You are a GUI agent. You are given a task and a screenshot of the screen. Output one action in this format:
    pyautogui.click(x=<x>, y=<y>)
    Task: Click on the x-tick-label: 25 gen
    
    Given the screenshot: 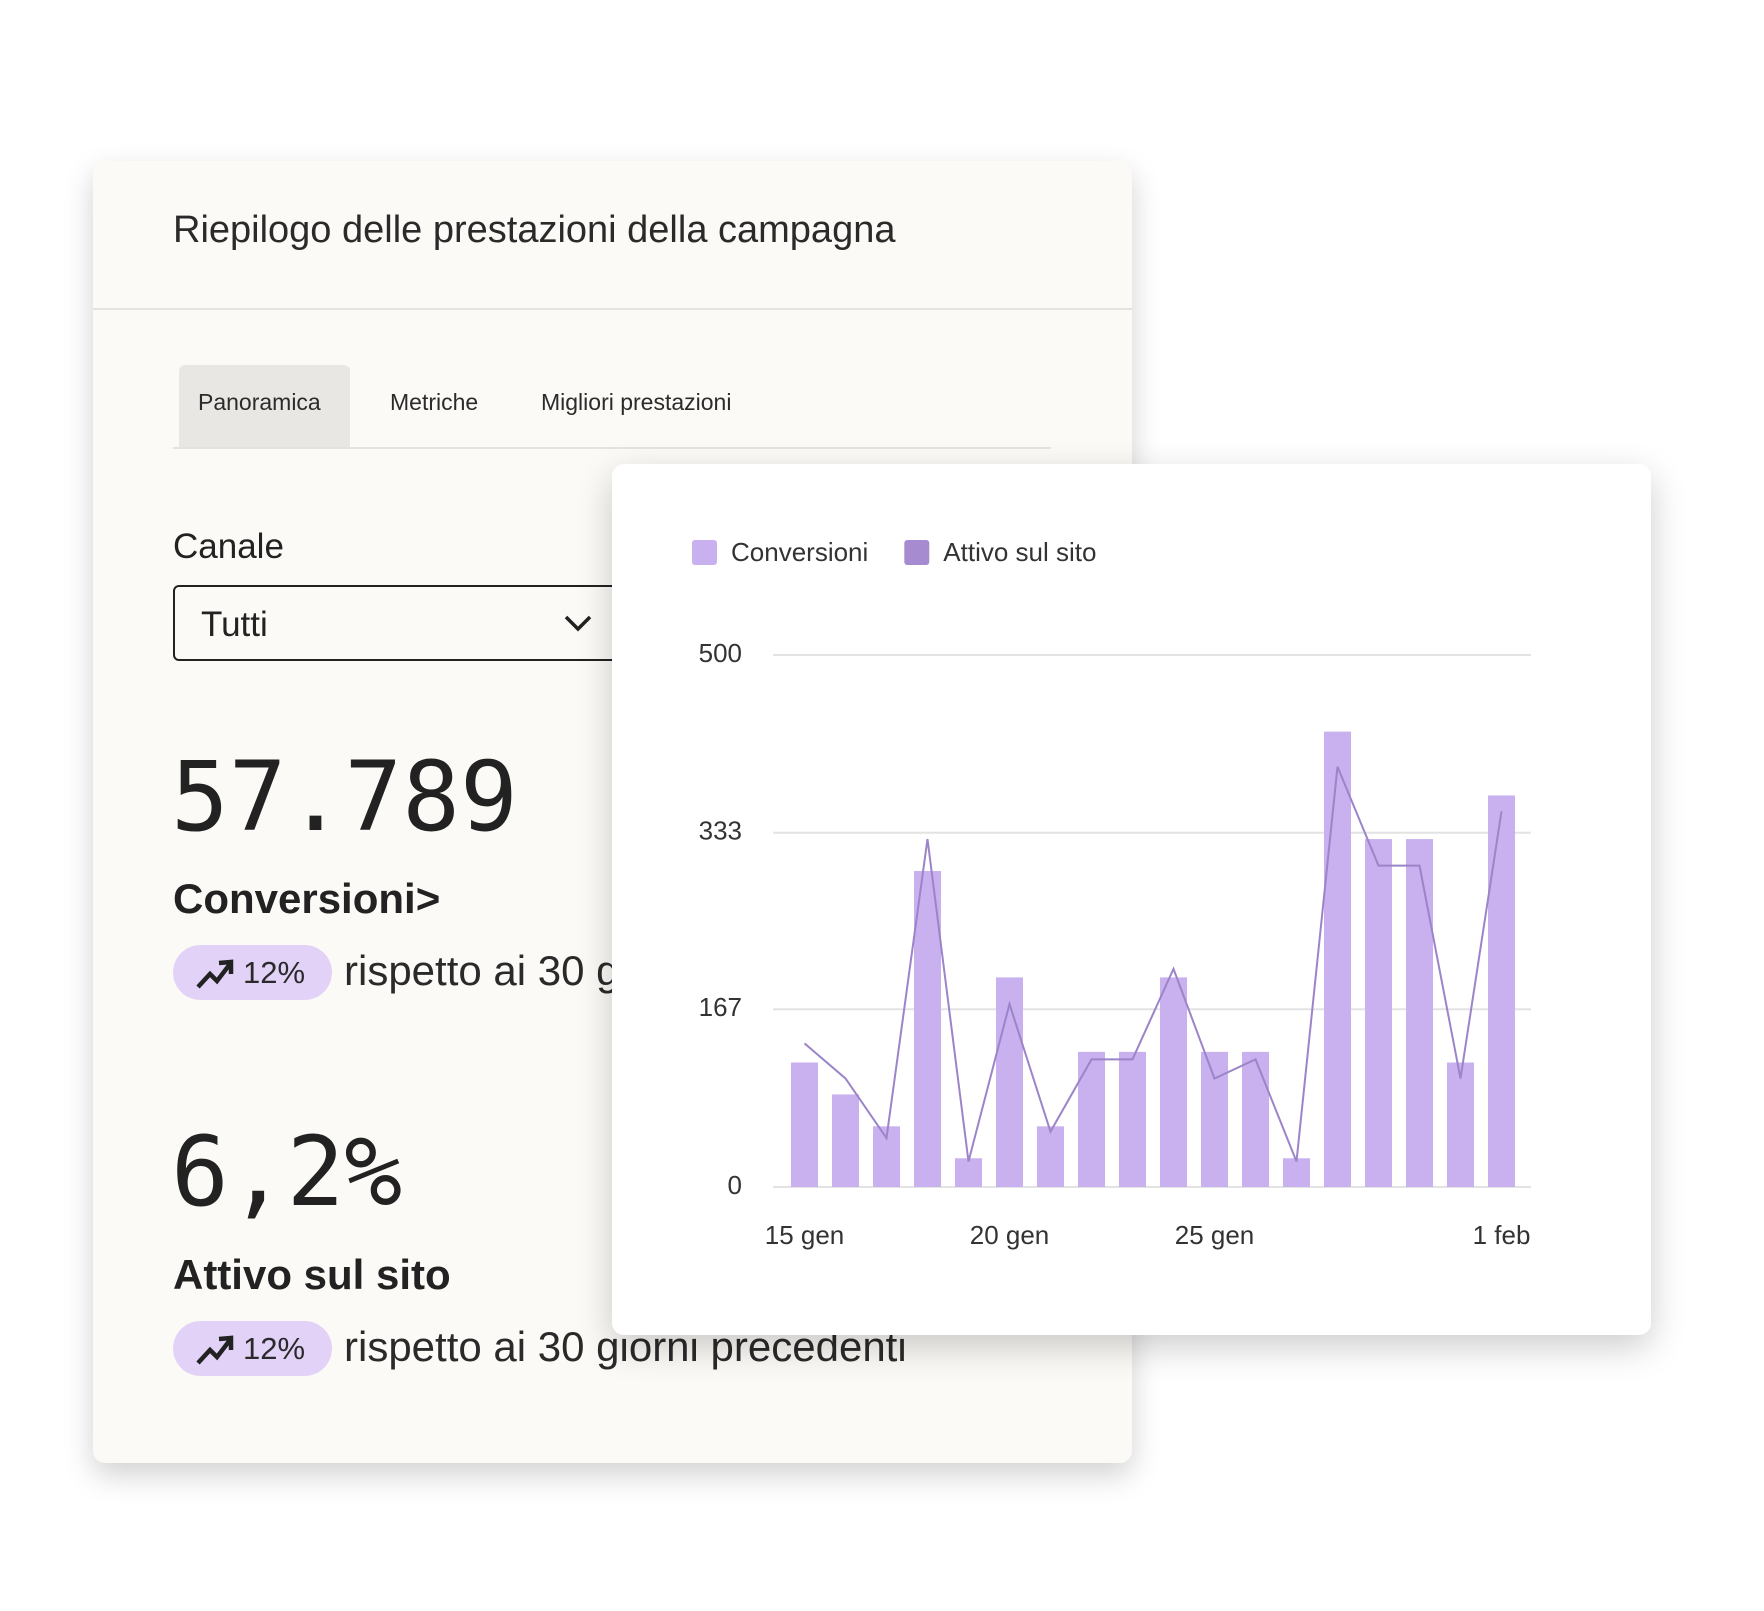 What is the action you would take?
    pyautogui.click(x=1215, y=1235)
    